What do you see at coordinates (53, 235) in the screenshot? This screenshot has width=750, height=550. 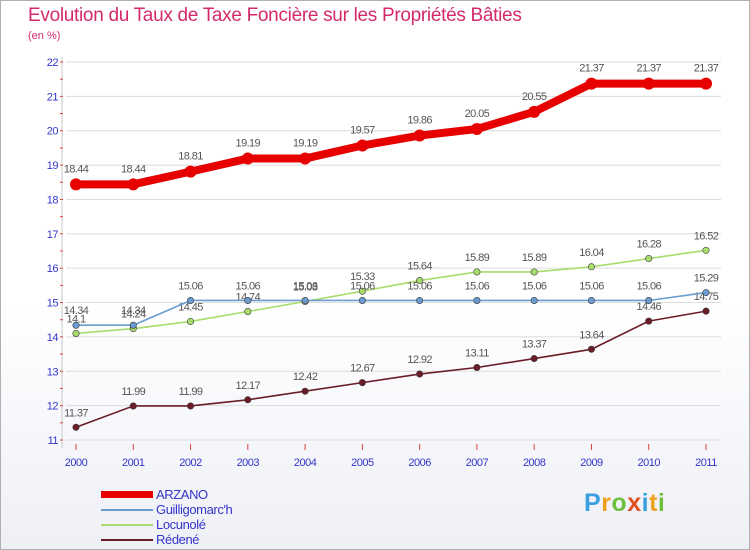 I see `y-tick-label: 17` at bounding box center [53, 235].